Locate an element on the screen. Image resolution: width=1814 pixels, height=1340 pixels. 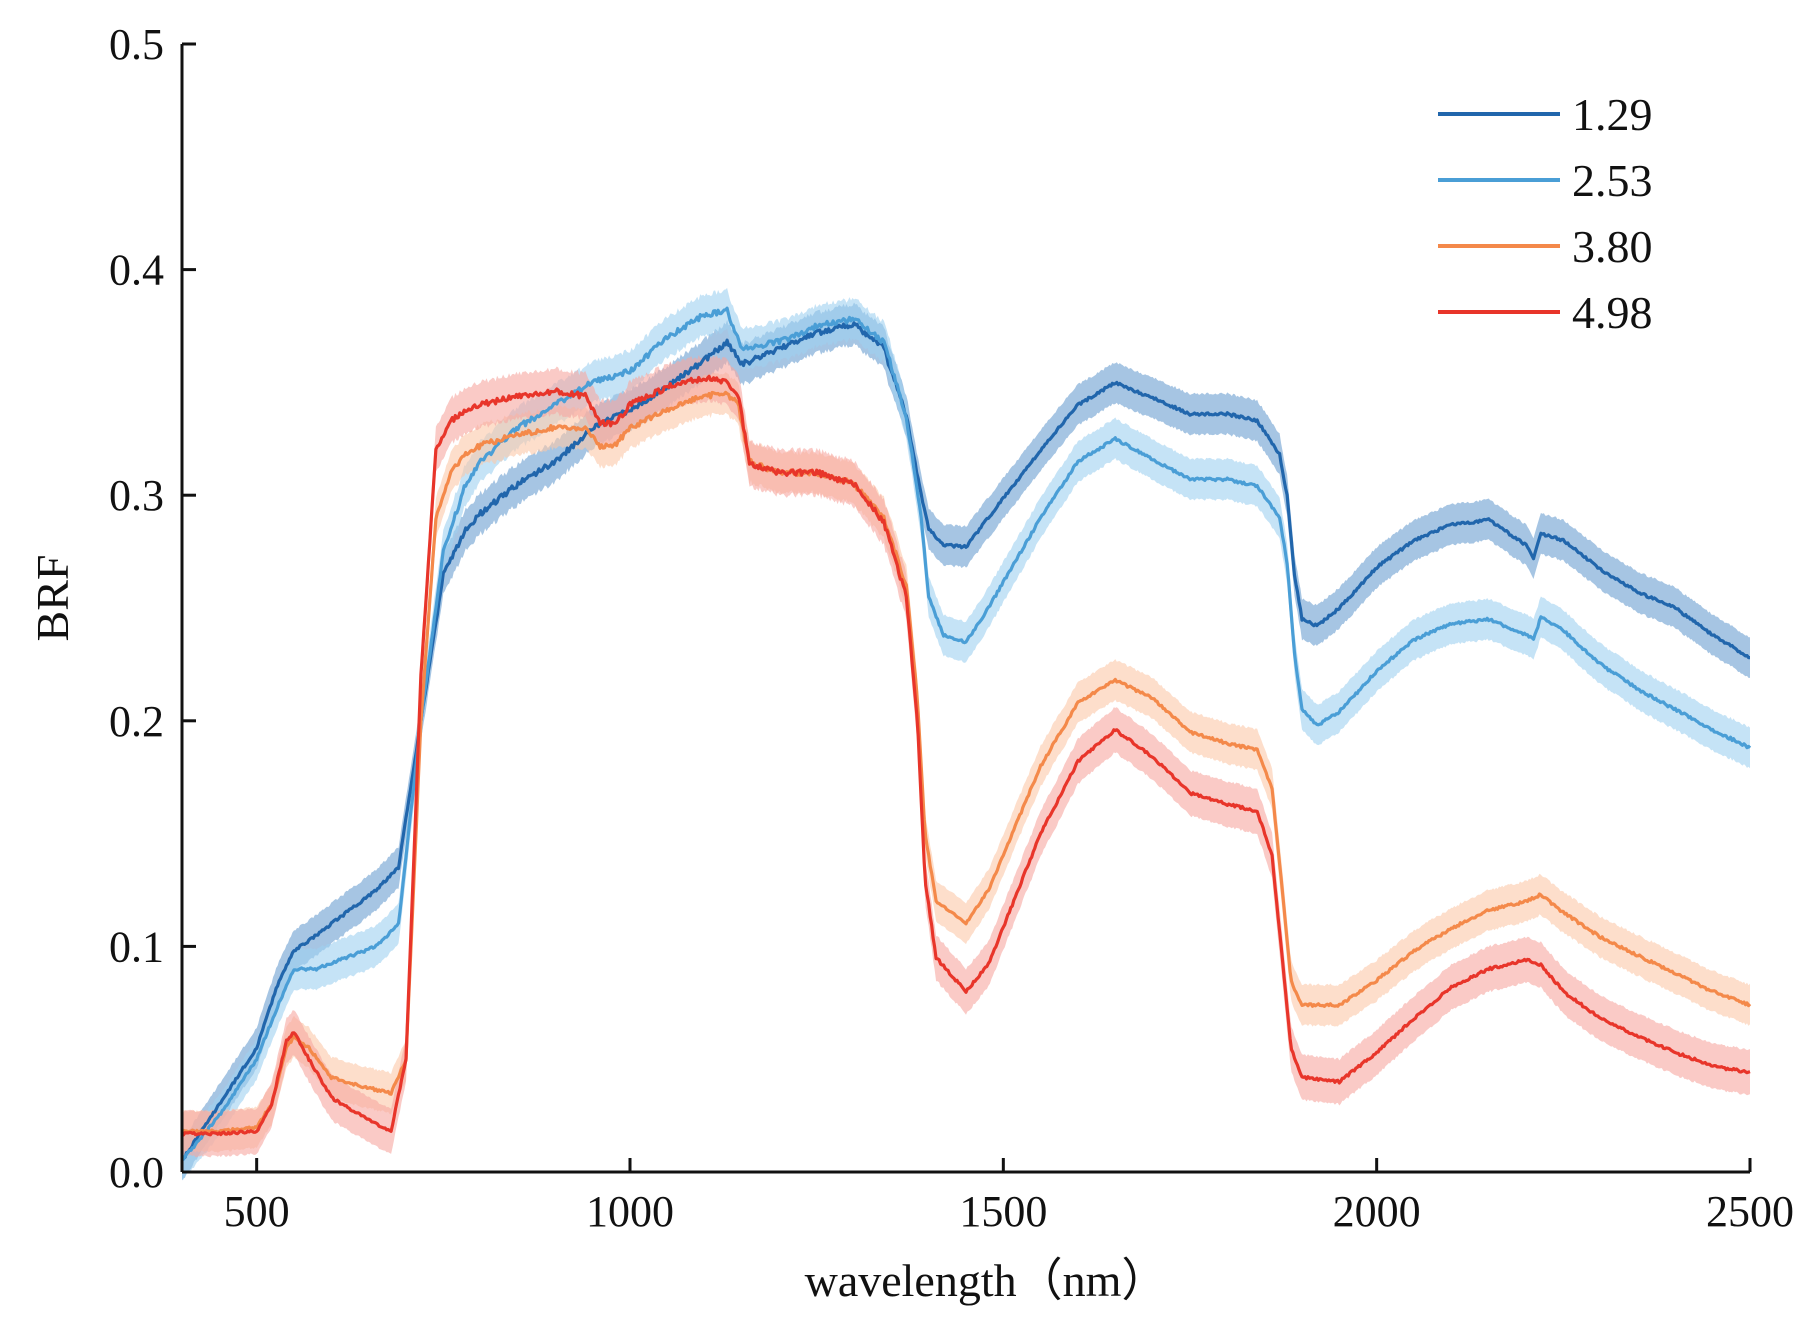
y-axis-title: BRF is located at coordinates (52, 598).